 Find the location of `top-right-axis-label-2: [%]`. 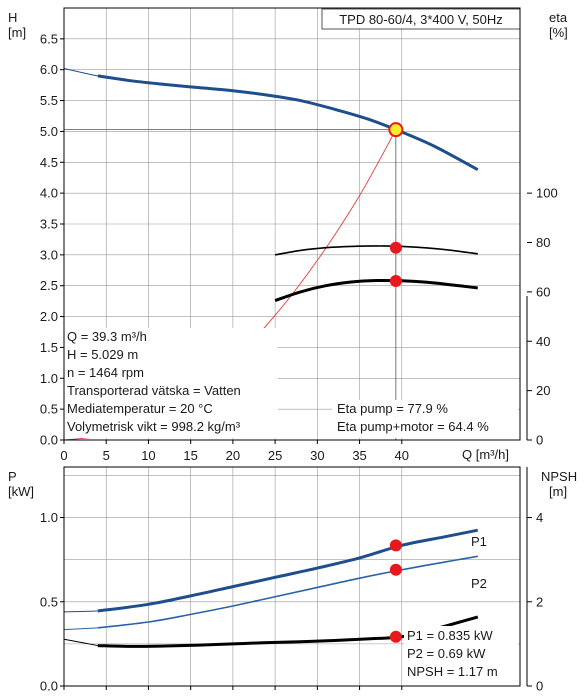

top-right-axis-label-2: [%] is located at coordinates (558, 32).